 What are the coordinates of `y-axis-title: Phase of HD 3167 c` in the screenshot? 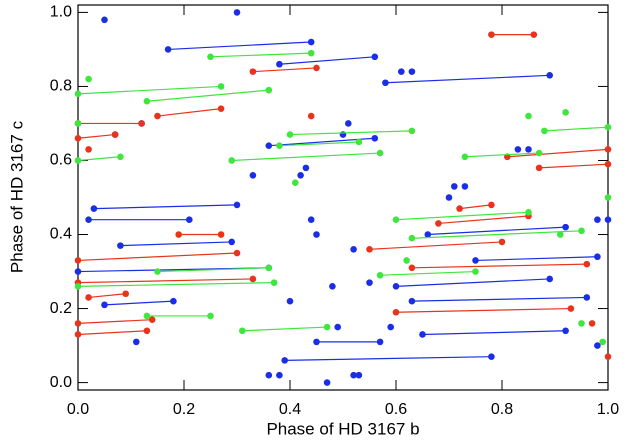 It's located at (16, 196).